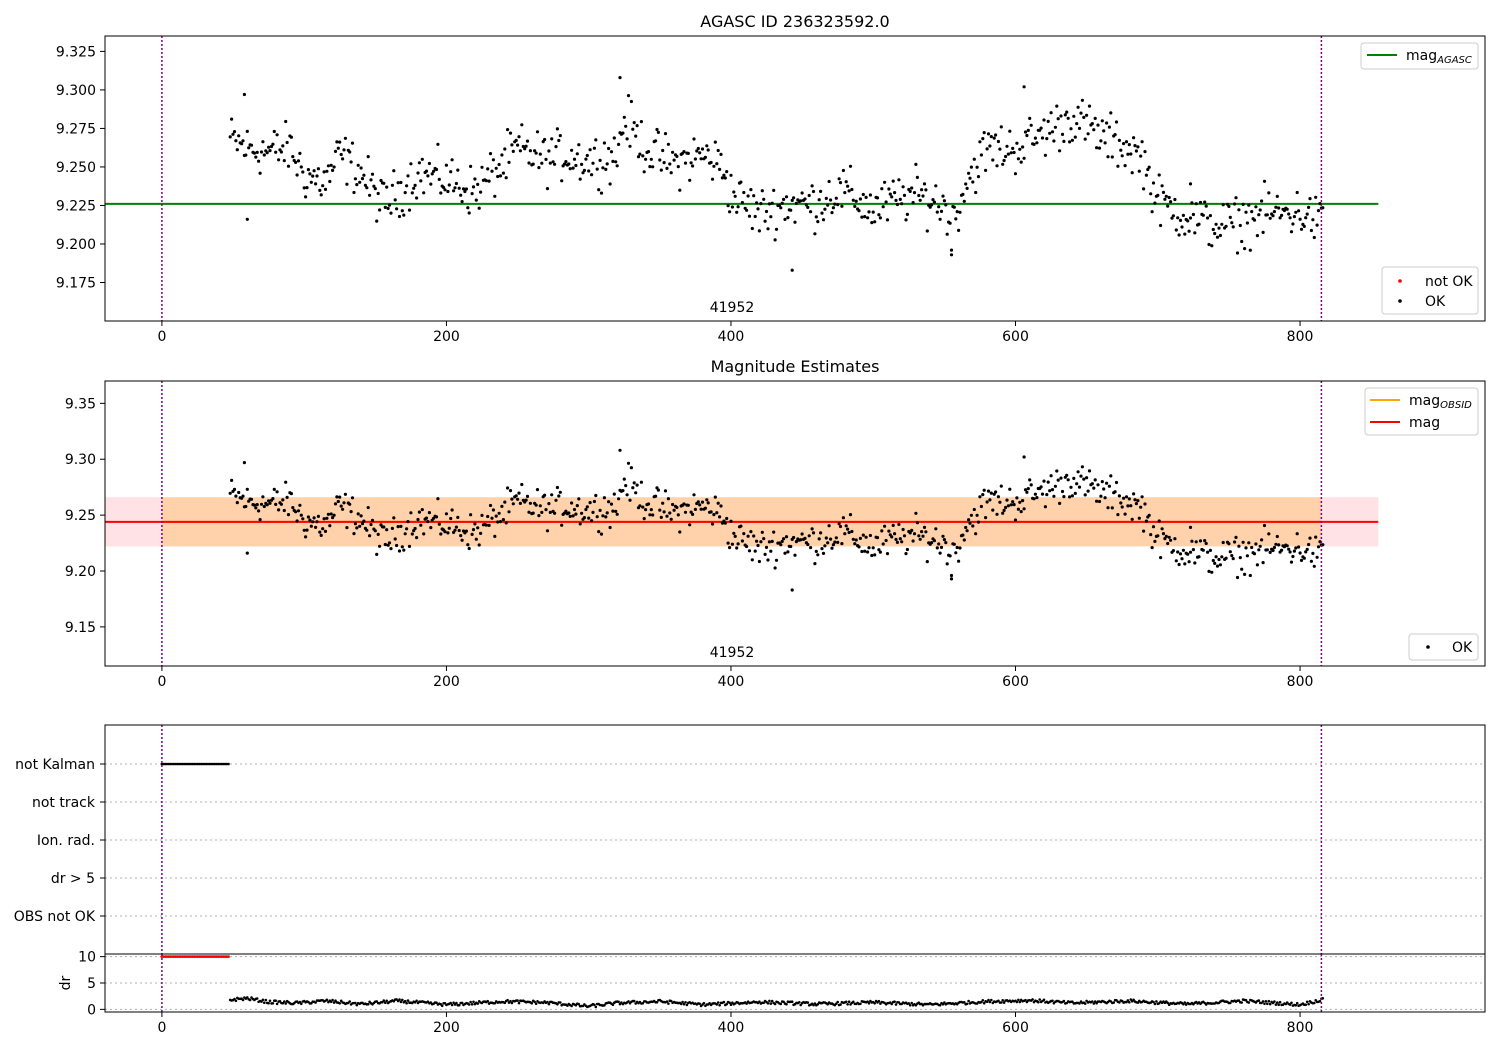 The height and width of the screenshot is (1050, 1500). What do you see at coordinates (1439, 57) in the screenshot?
I see `legend-mag-agasc: magAGASC` at bounding box center [1439, 57].